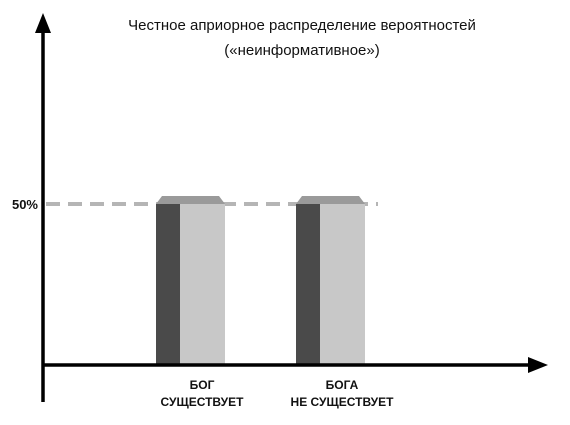 The height and width of the screenshot is (425, 570). Describe the element at coordinates (538, 365) in the screenshot. I see `x-axis-arrowhead` at that location.